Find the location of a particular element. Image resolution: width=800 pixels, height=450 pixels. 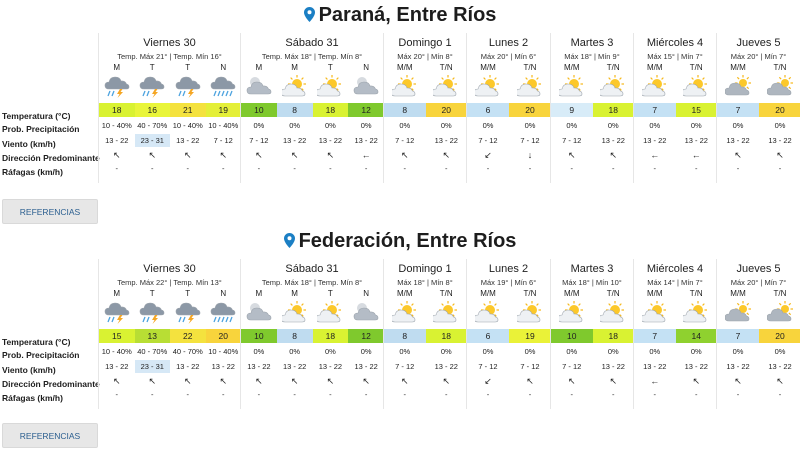

location-title: Federación, Entre Ríos is located at coordinates (400, 241).